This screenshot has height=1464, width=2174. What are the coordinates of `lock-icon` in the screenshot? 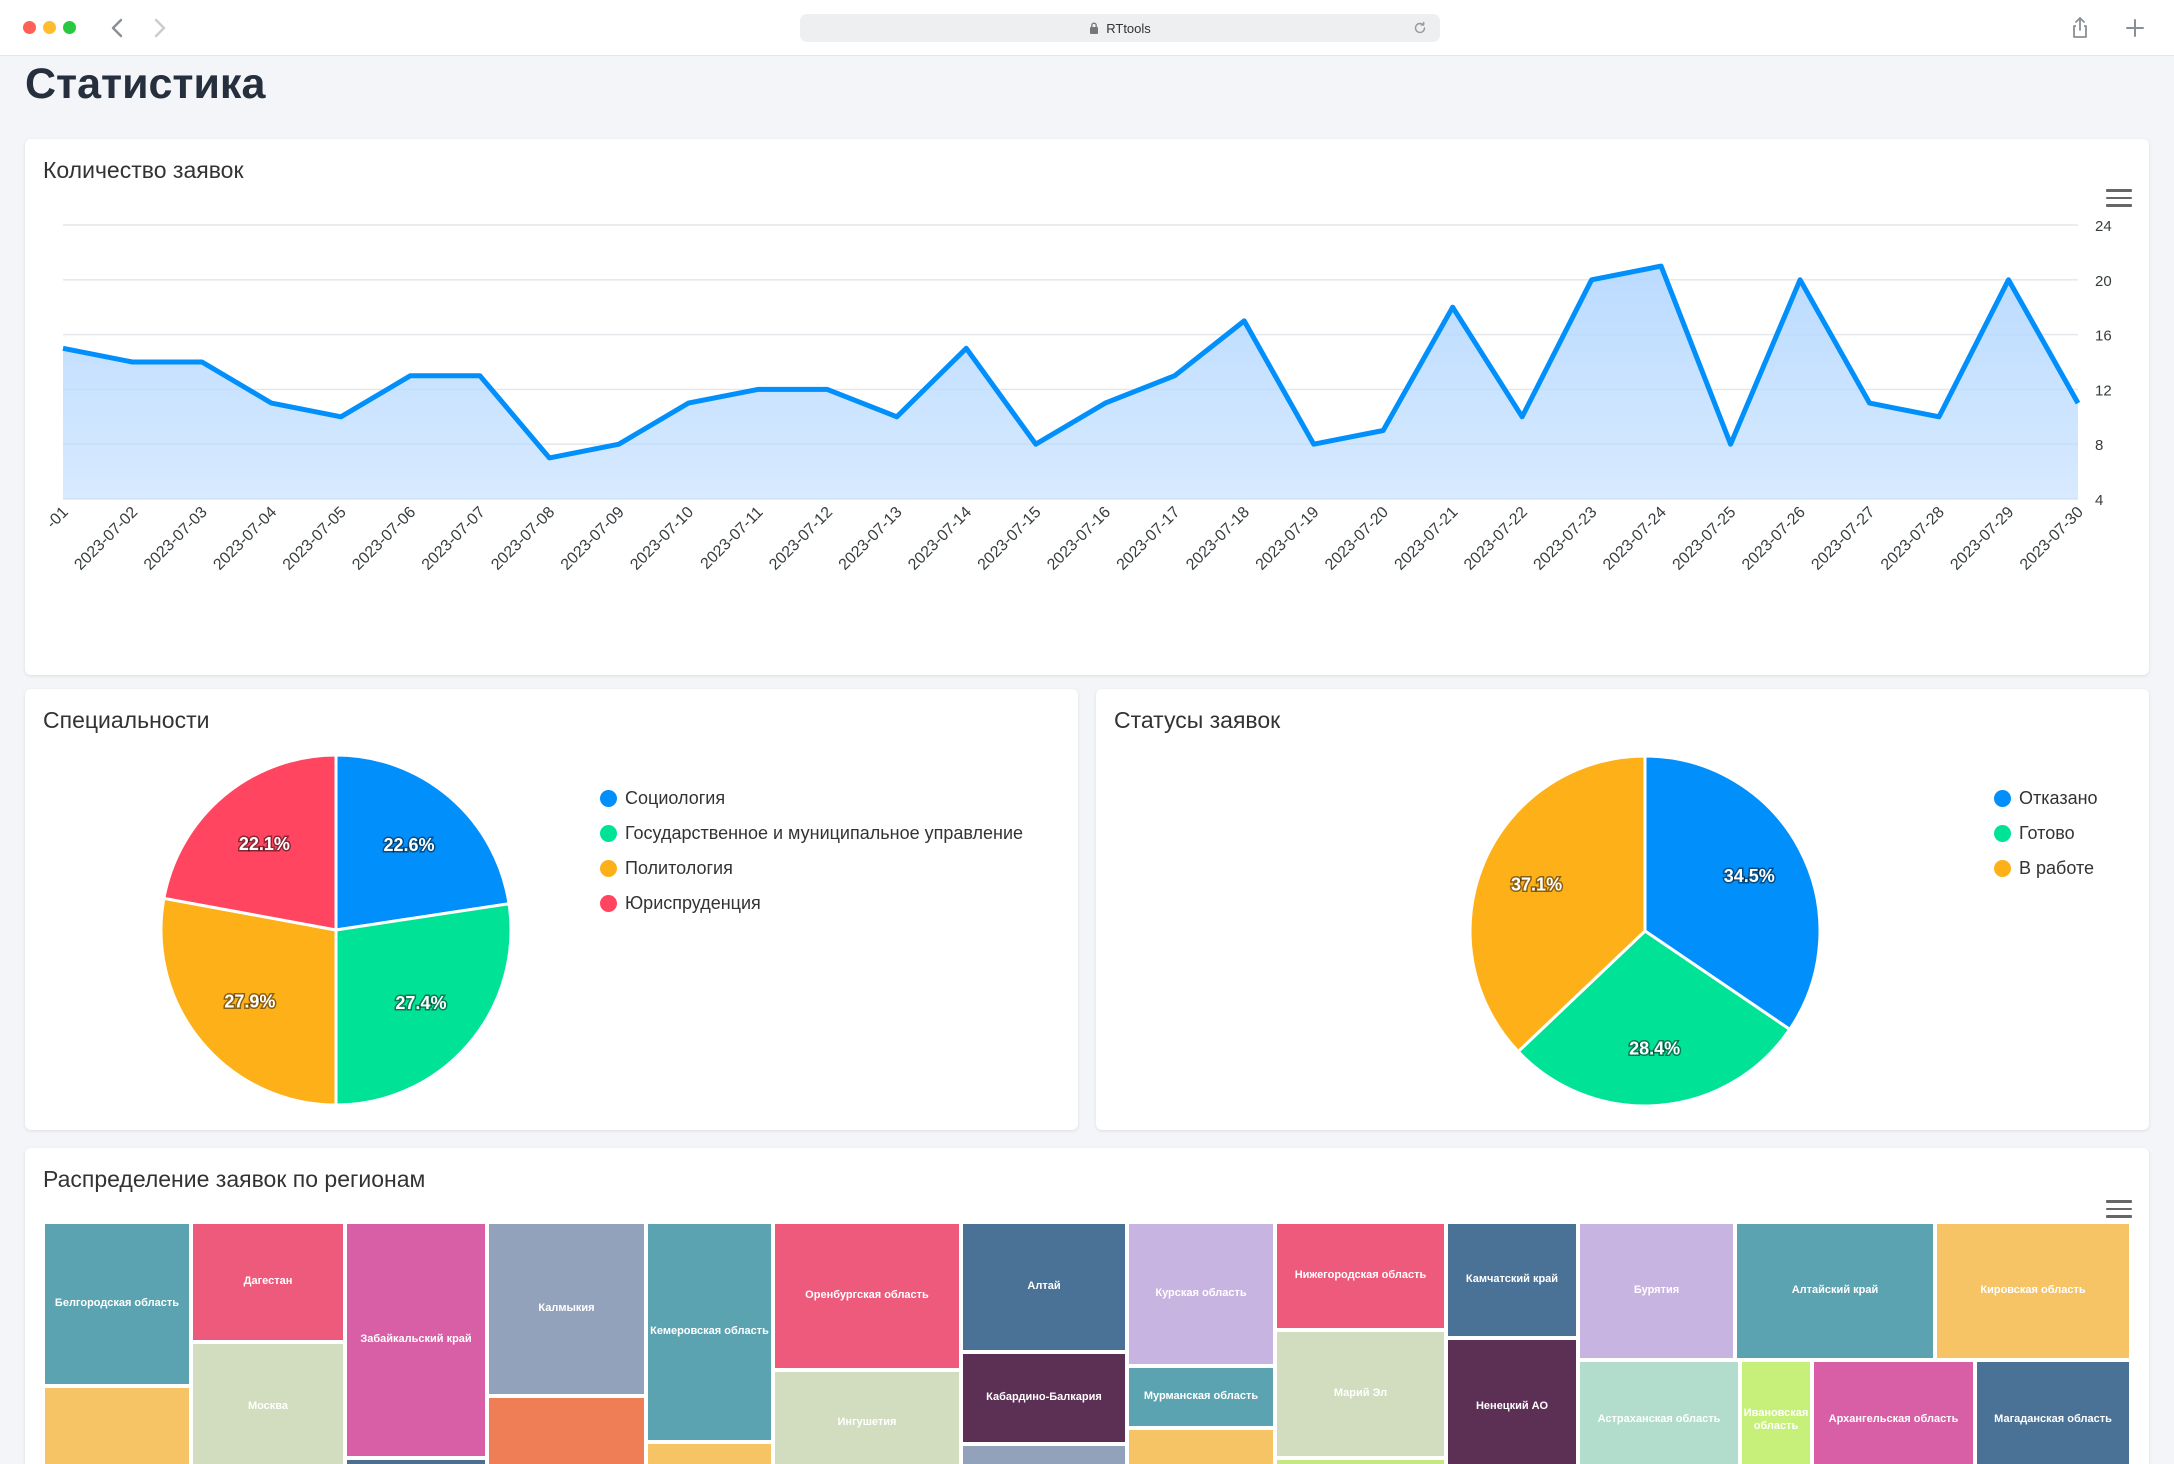 It's located at (1094, 28).